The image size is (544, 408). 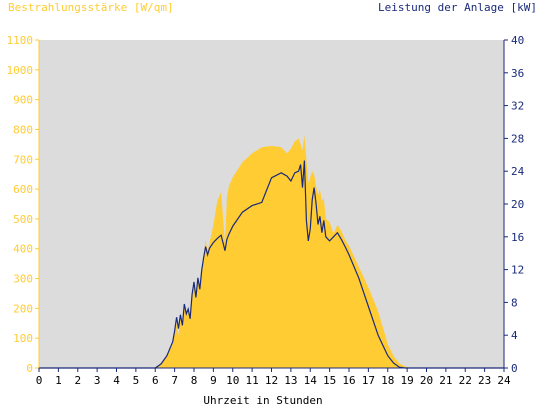 I want to click on right-tick-label: 28, so click(x=517, y=138).